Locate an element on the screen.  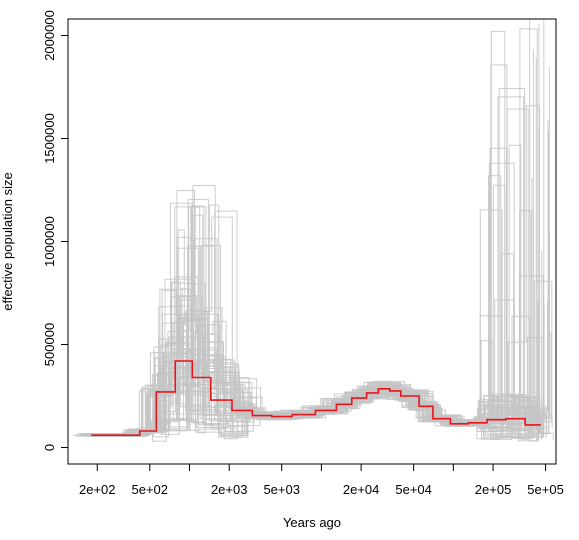
main-series-line is located at coordinates (316, 398).